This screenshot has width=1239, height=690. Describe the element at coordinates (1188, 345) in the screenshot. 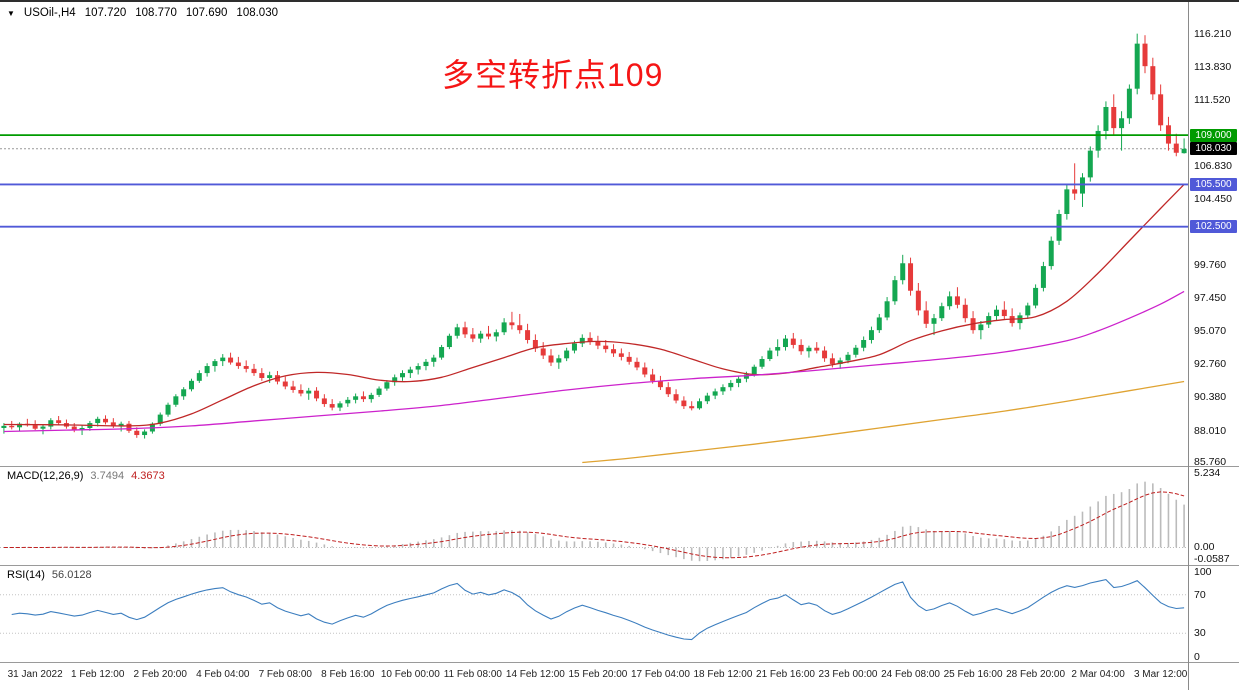

I see `axis-separator` at that location.